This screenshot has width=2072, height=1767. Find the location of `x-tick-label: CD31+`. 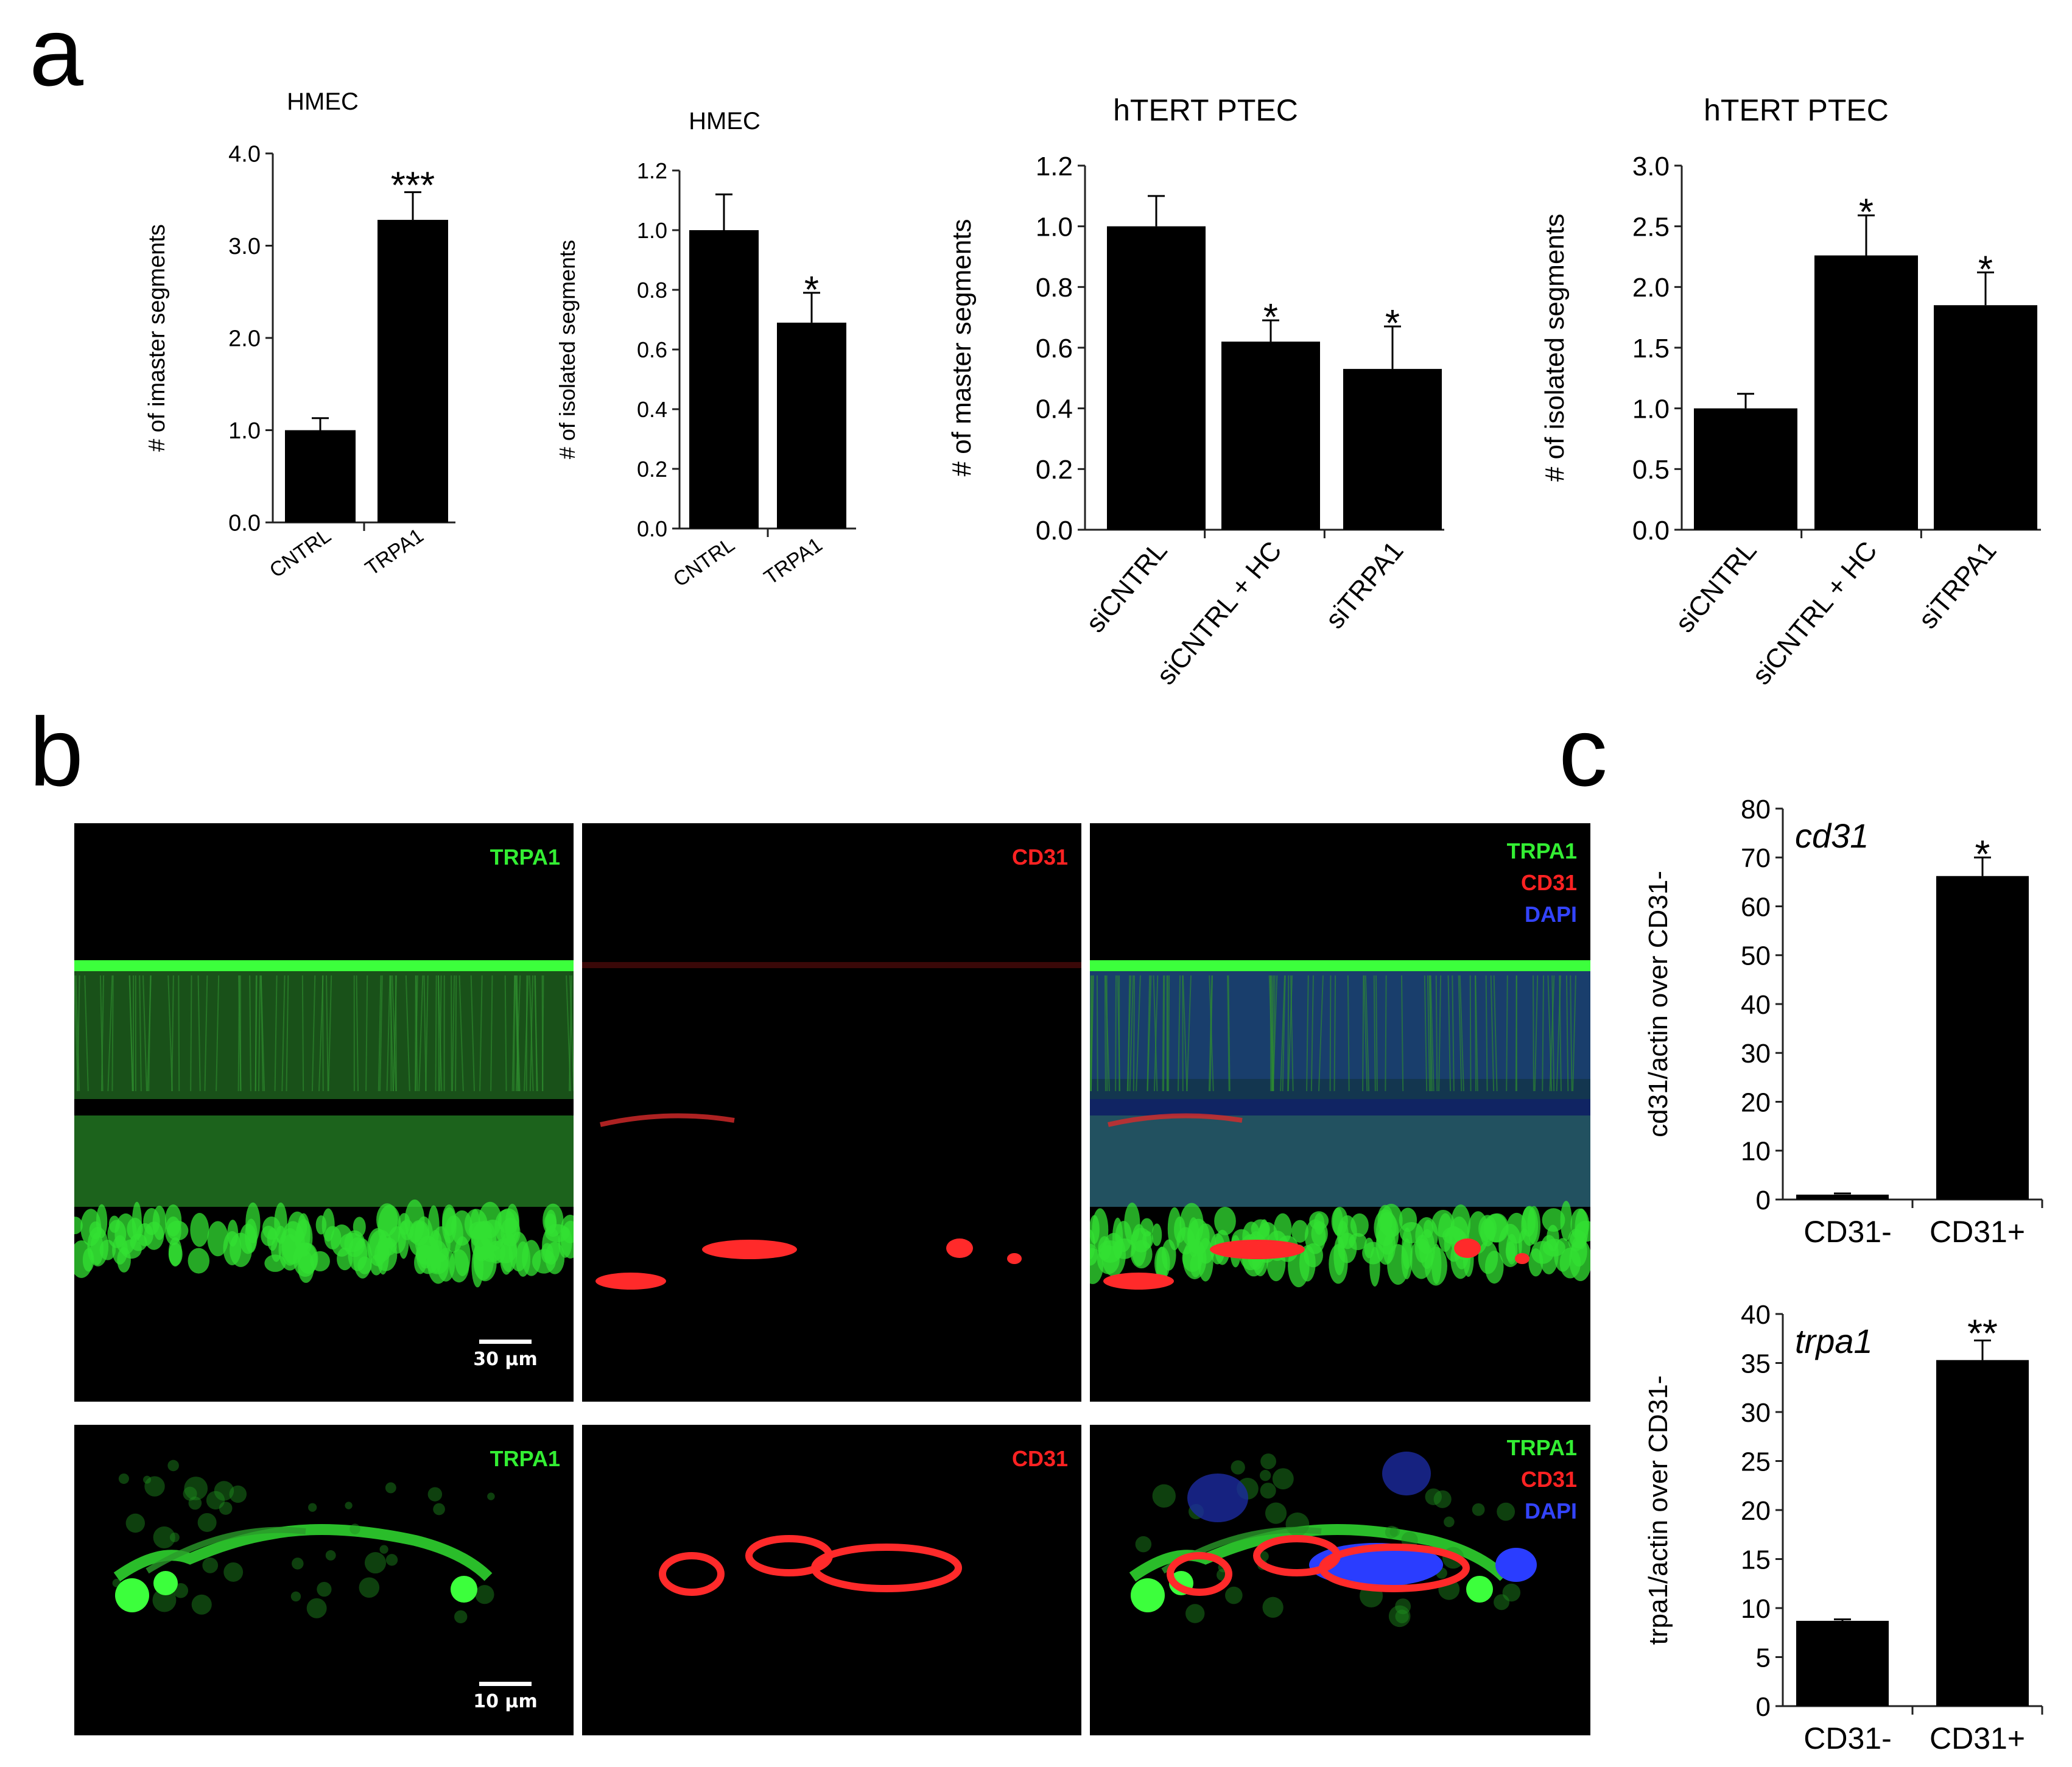

x-tick-label: CD31+ is located at coordinates (1978, 1232).